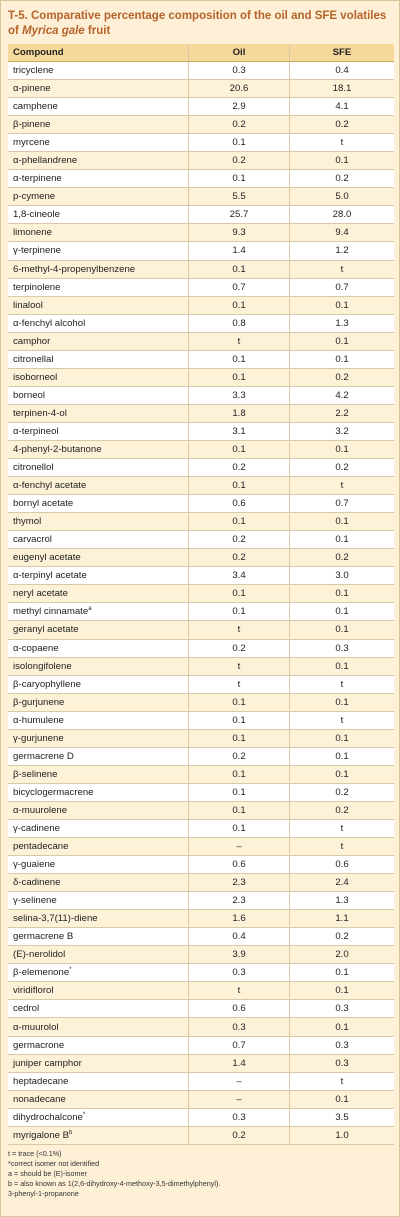 The image size is (400, 1217). I want to click on compound-name: (E)-nerolidol, so click(39, 955).